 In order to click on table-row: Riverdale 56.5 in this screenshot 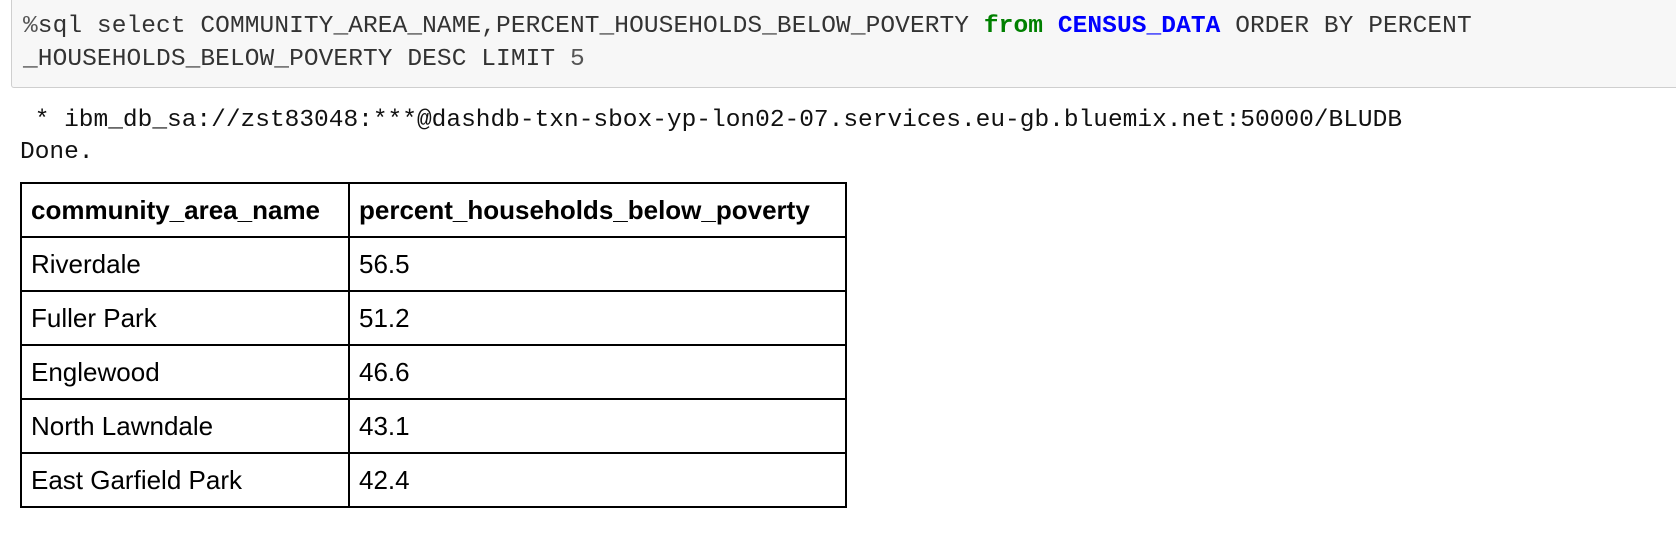, I will do `click(433, 264)`.